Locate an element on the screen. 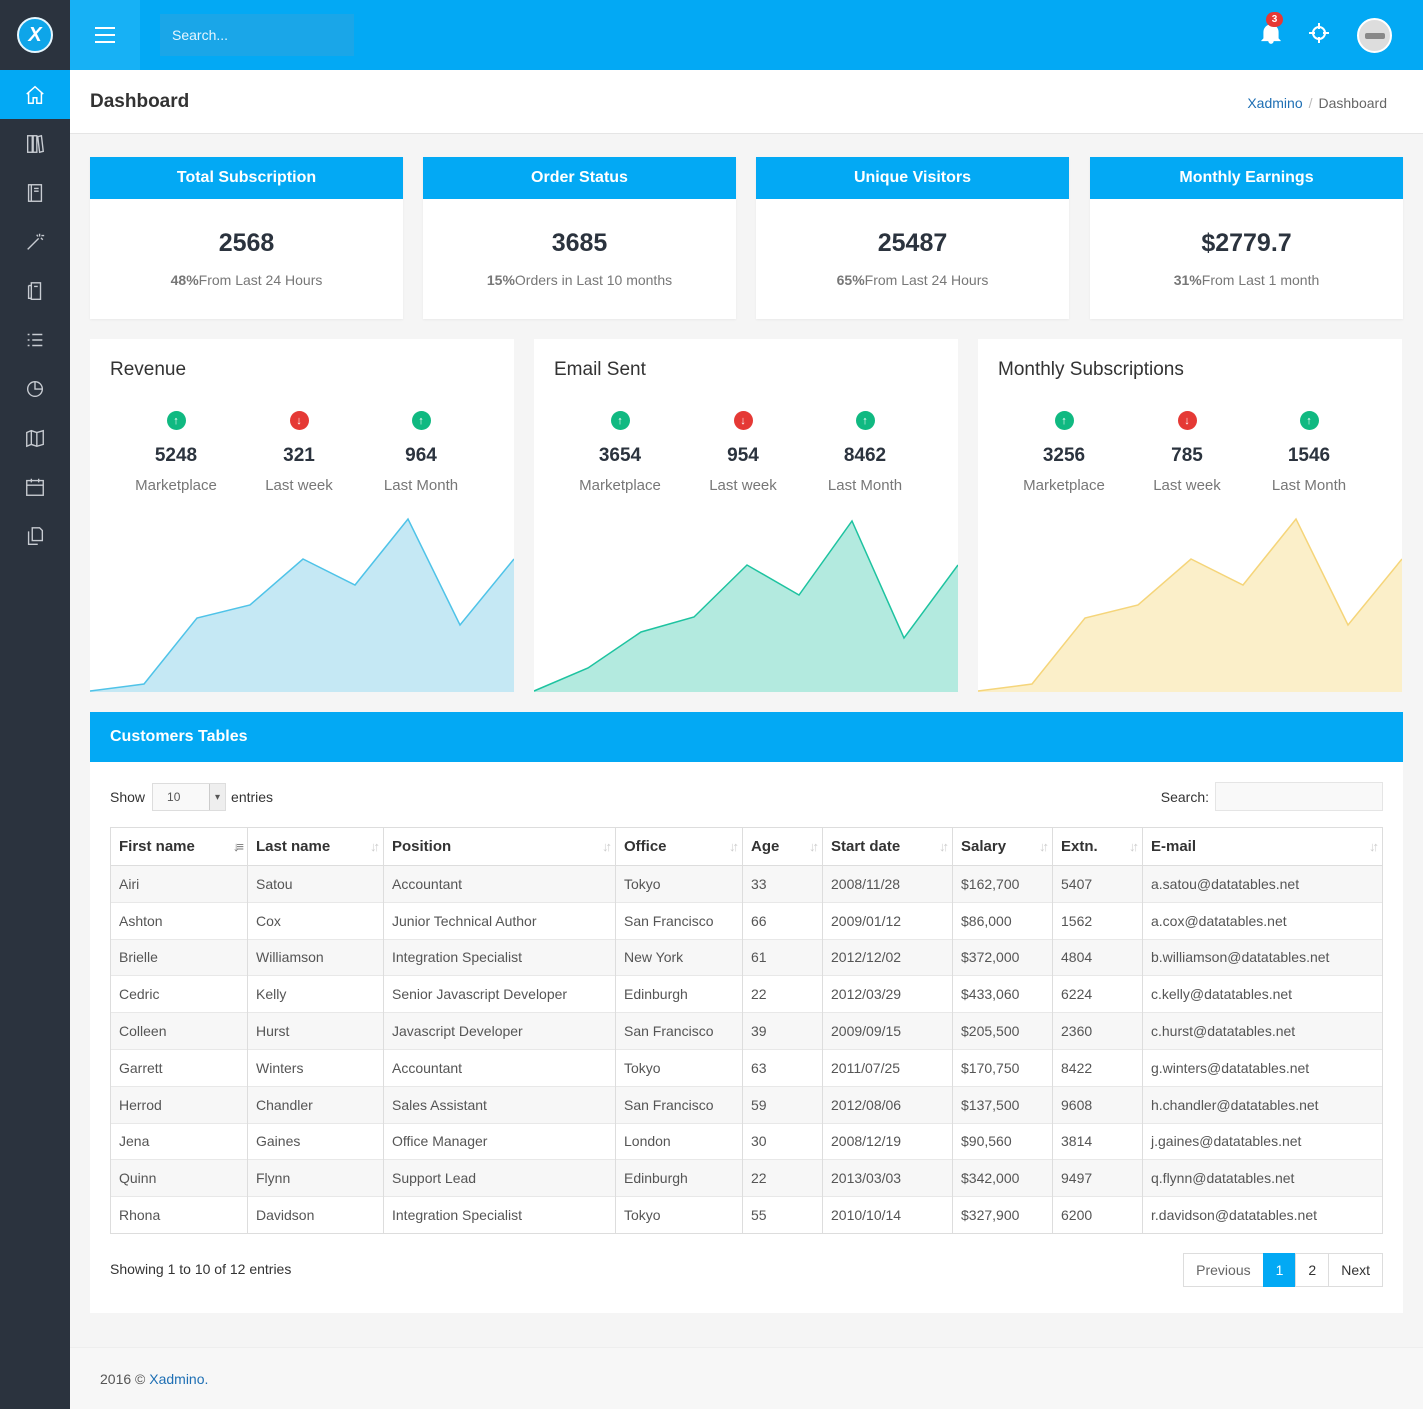  table-cell: 2009/09/15 is located at coordinates (887, 1031).